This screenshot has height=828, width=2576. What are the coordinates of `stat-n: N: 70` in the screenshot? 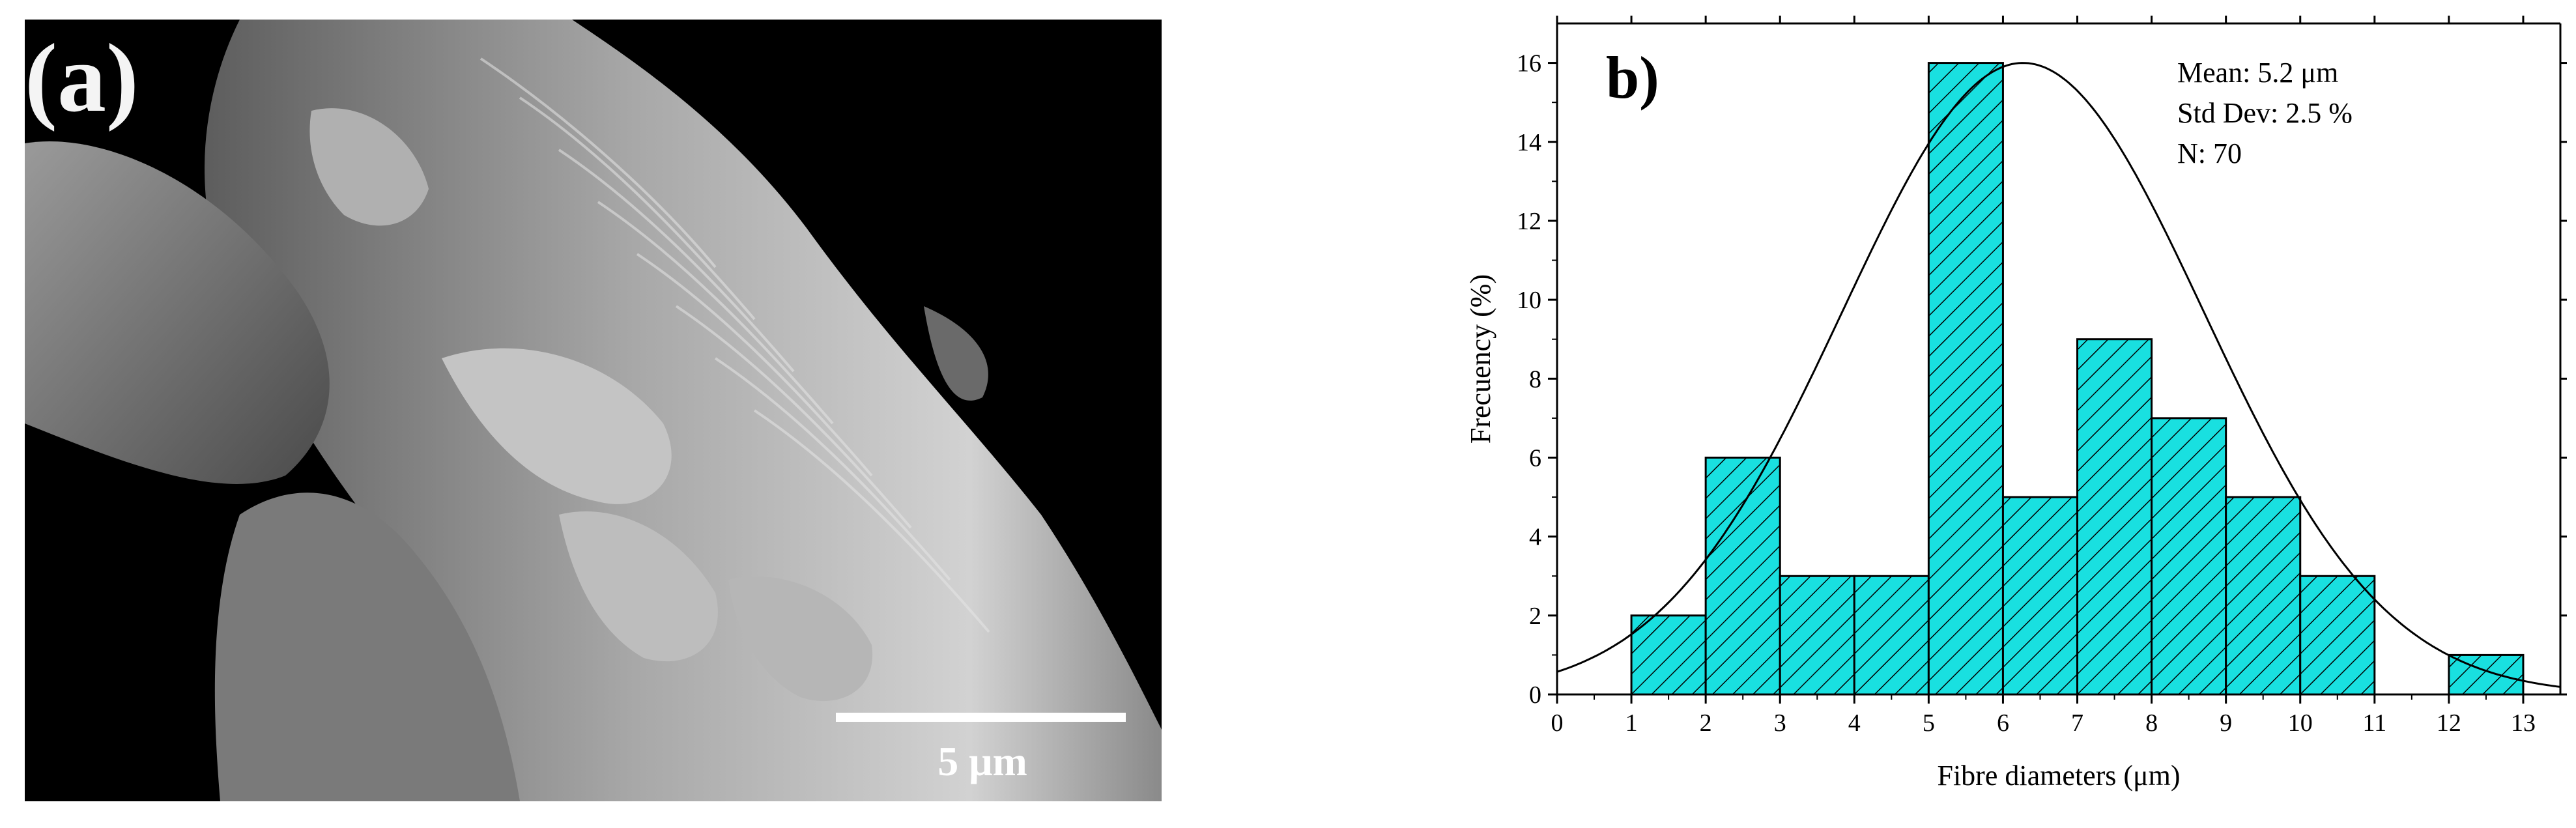 It's located at (2210, 153).